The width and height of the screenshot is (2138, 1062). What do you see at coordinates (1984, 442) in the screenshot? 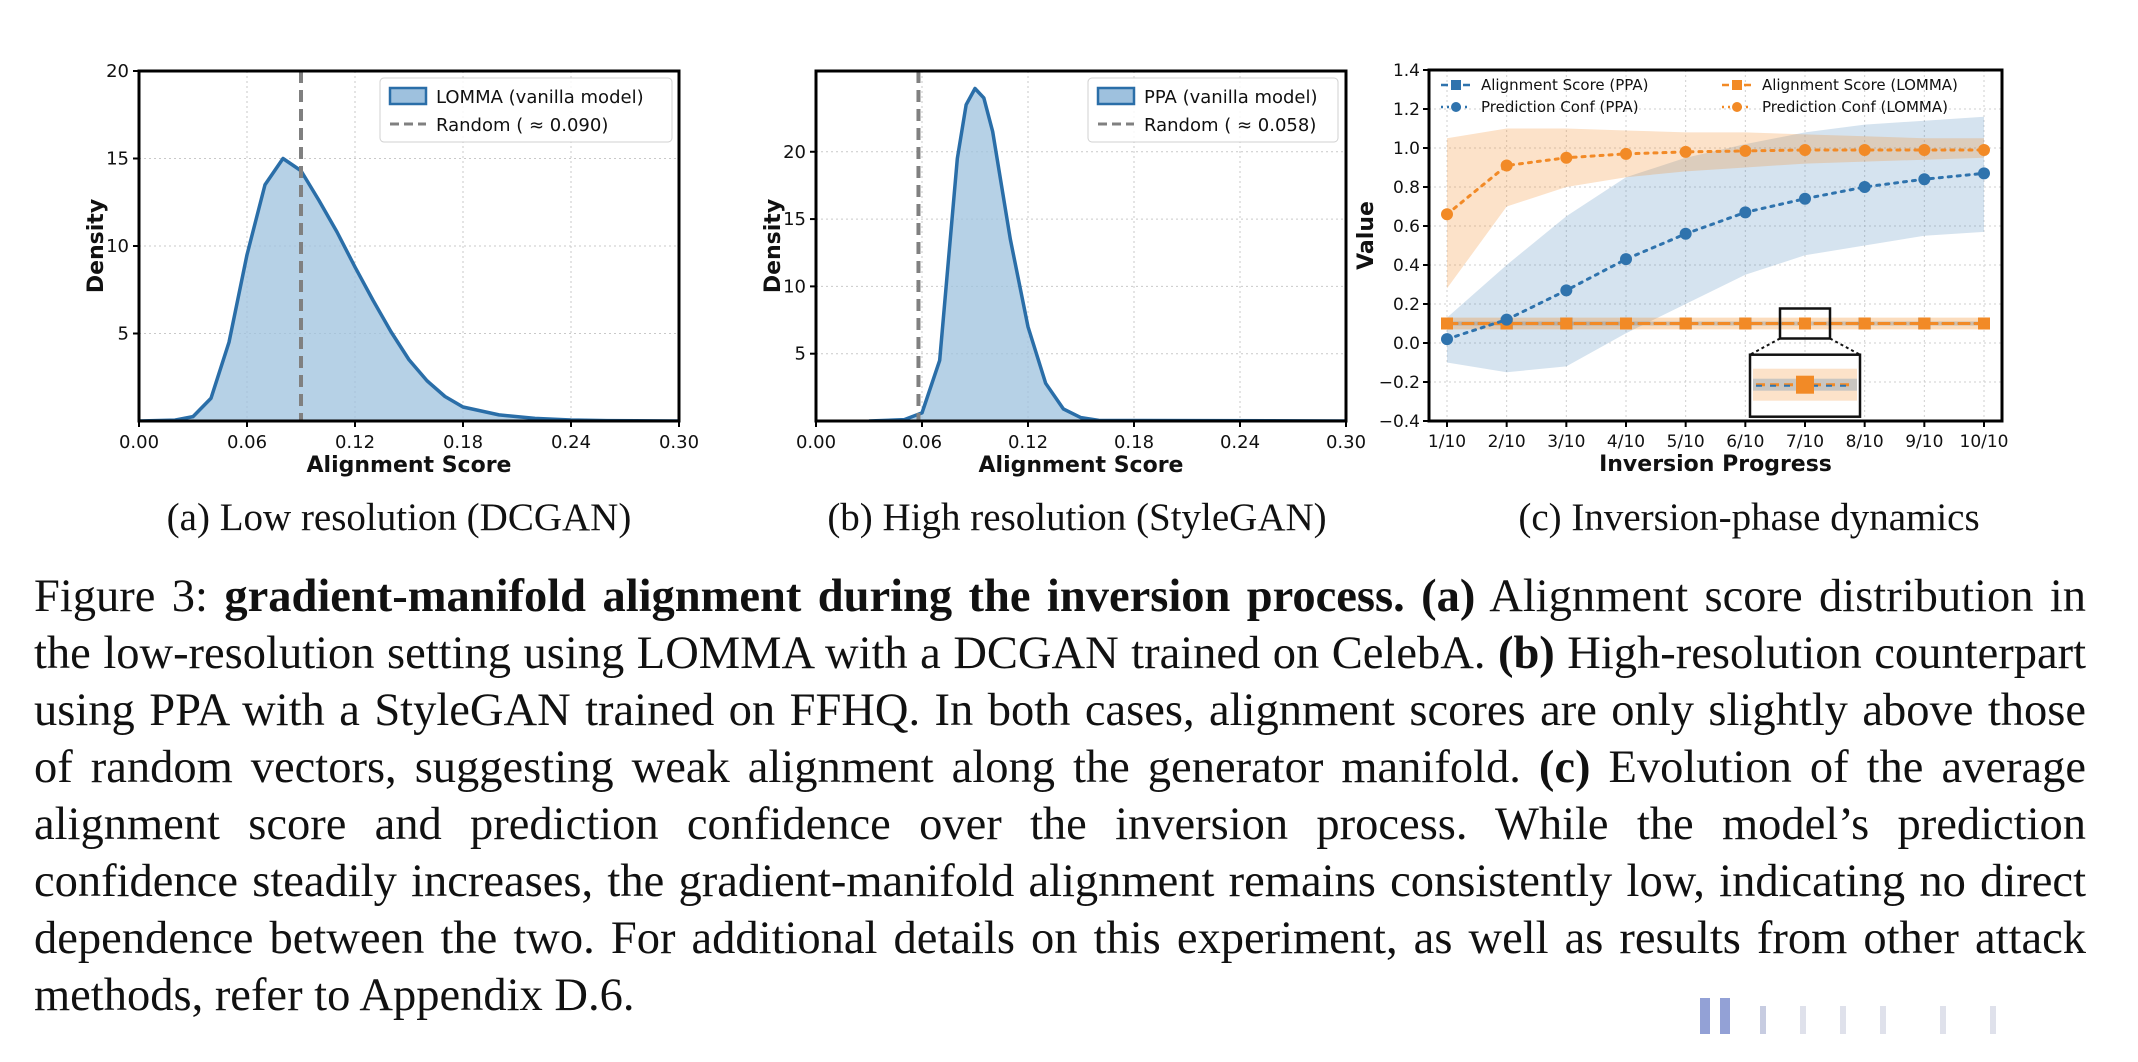
I see `x-tick-label: 10/10` at bounding box center [1984, 442].